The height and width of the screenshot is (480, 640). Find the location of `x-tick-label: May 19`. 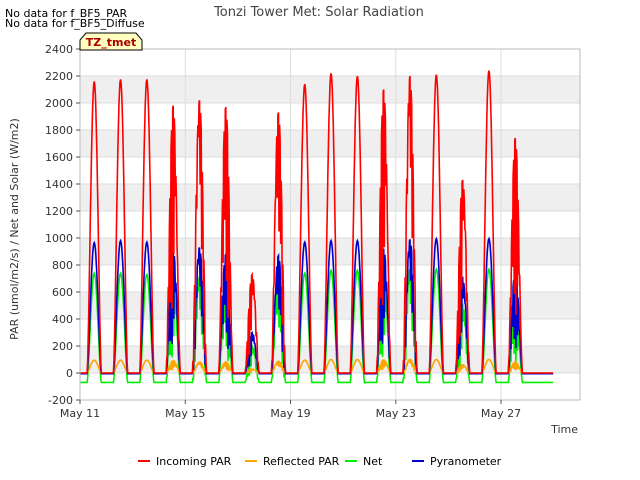

x-tick-label: May 19 is located at coordinates (290, 413).